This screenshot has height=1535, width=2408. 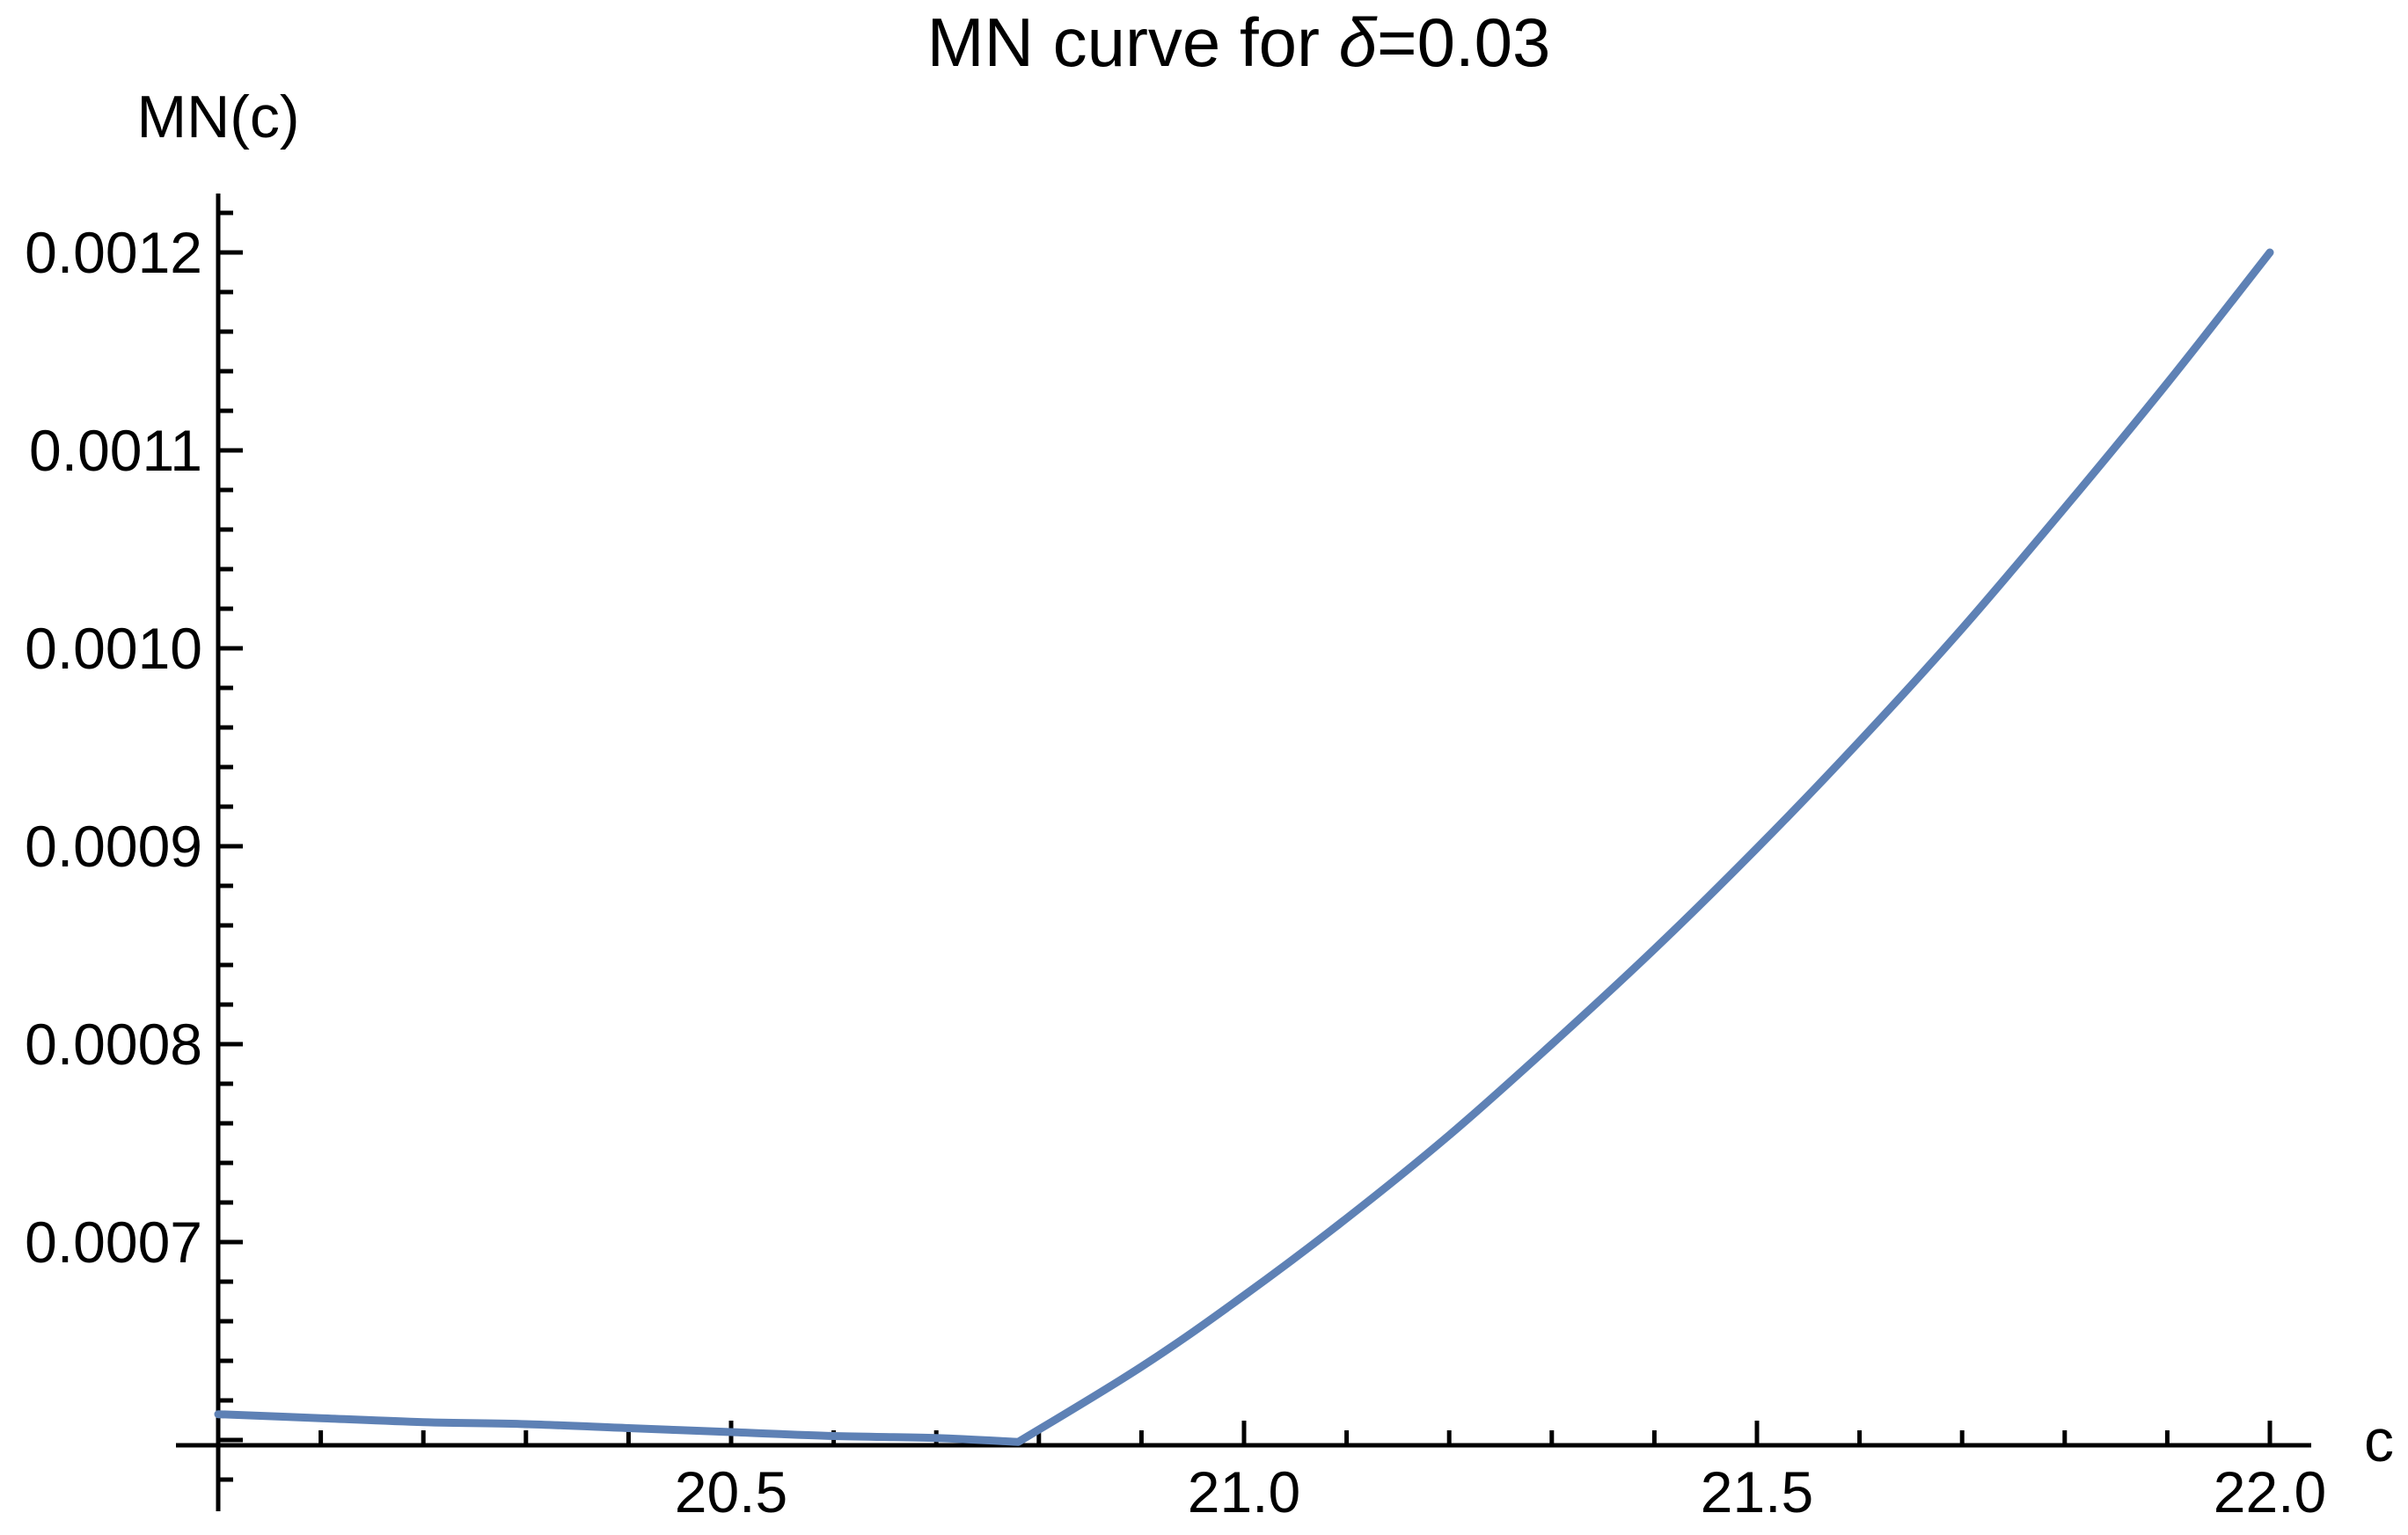 I want to click on y-tick-label: 0.0011, so click(x=116, y=450).